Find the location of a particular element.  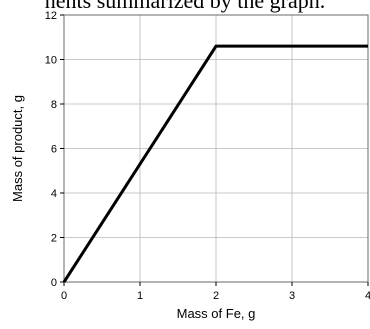

x-tick-label: 2 is located at coordinates (216, 296).